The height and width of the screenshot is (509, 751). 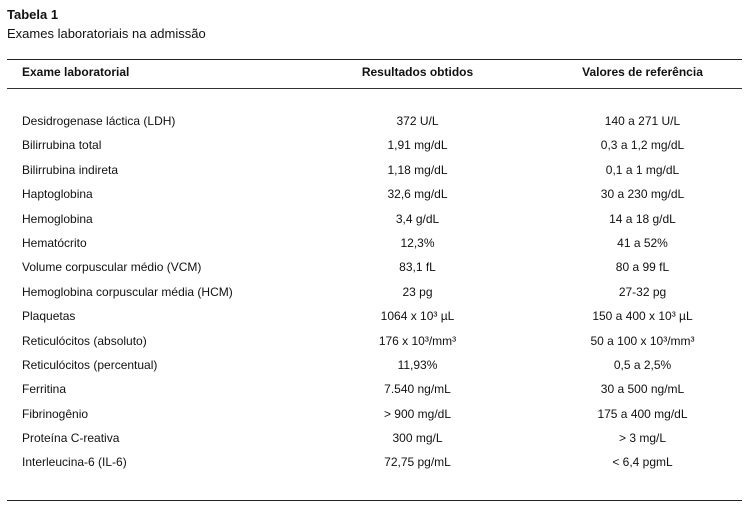 I want to click on cell-result: 1,18 mg/dL, so click(x=417, y=169).